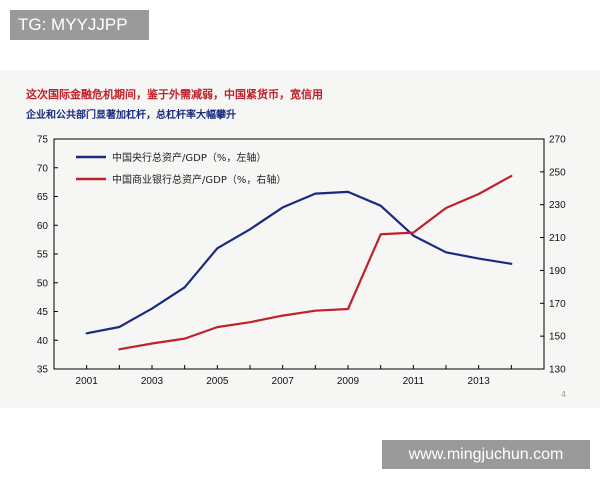 Image resolution: width=600 pixels, height=480 pixels. Describe the element at coordinates (189, 157) in the screenshot. I see `legend-label: 中国央行总资产/GDP（%，左轴）` at that location.